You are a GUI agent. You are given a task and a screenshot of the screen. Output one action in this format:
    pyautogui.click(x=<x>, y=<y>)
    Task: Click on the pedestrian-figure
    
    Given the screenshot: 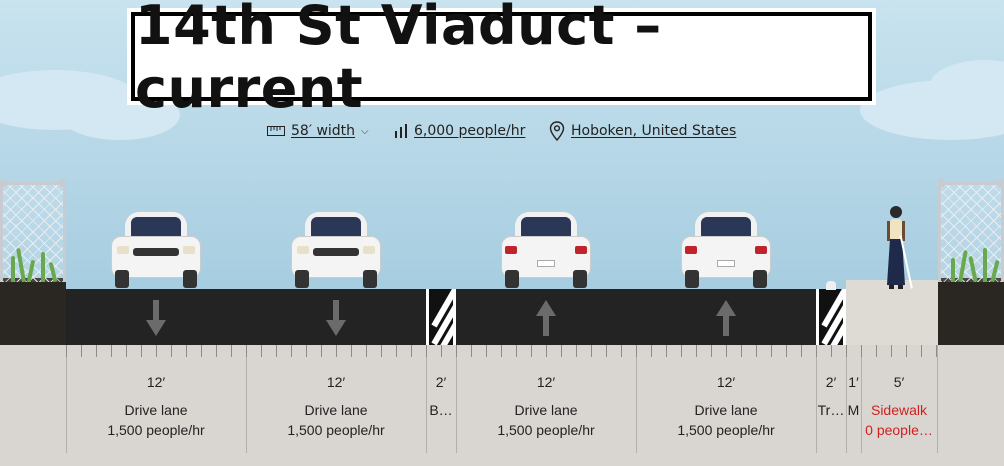 What is the action you would take?
    pyautogui.click(x=899, y=250)
    